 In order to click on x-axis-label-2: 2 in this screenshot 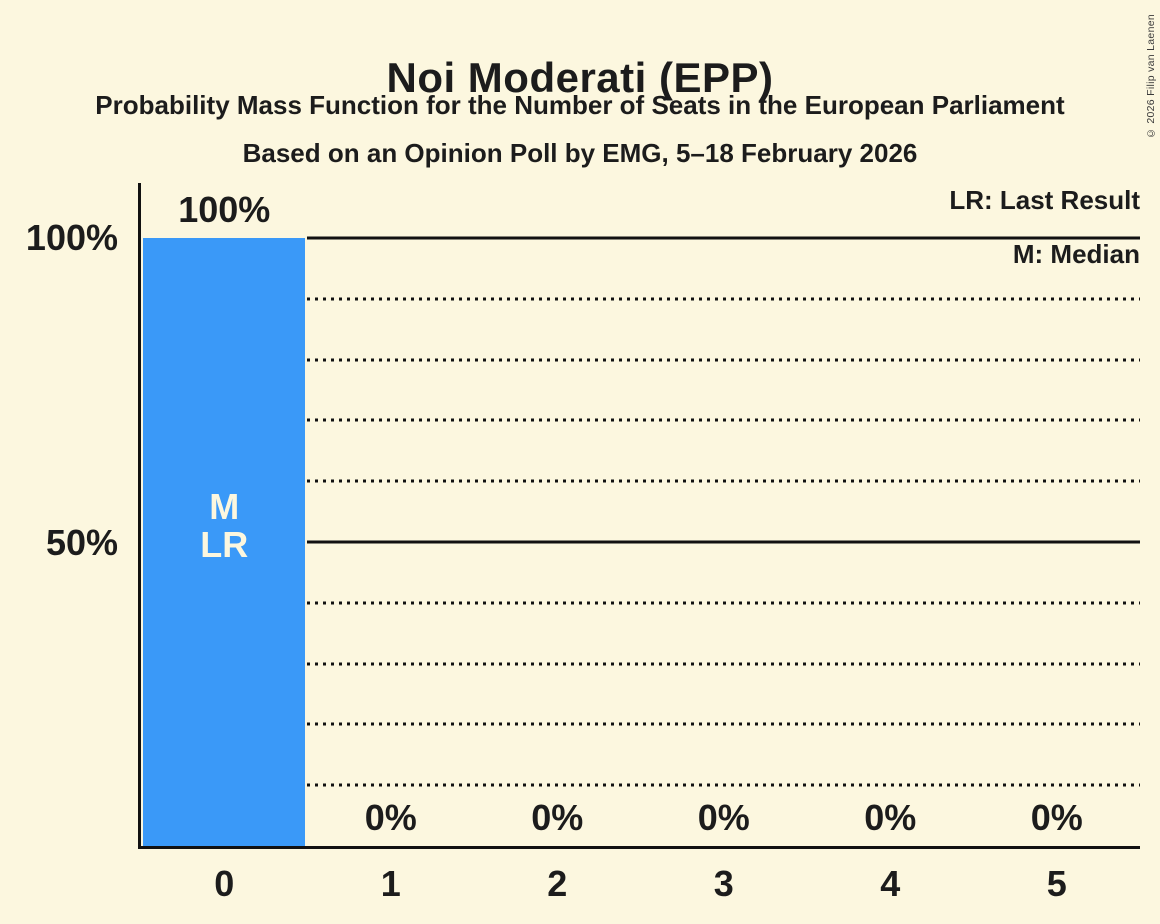, I will do `click(557, 883)`.